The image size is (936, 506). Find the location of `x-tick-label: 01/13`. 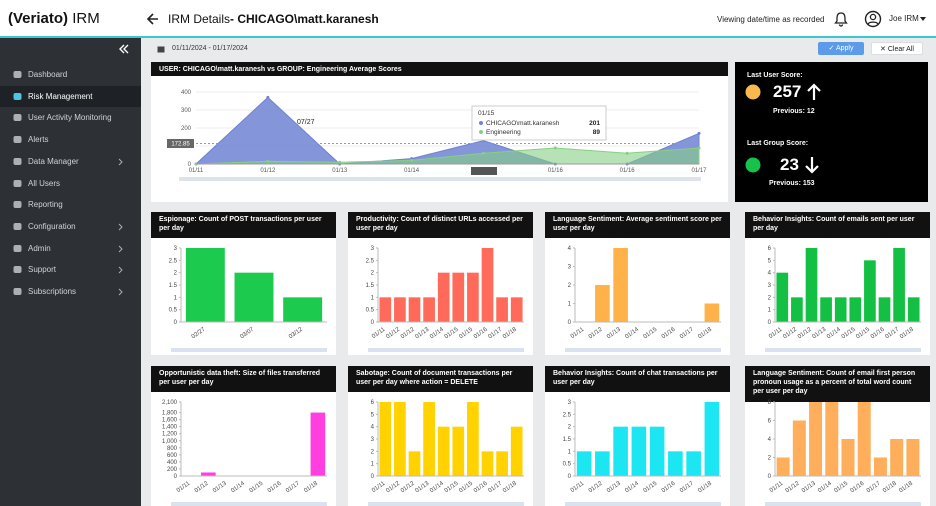

x-tick-label: 01/13 is located at coordinates (220, 487).